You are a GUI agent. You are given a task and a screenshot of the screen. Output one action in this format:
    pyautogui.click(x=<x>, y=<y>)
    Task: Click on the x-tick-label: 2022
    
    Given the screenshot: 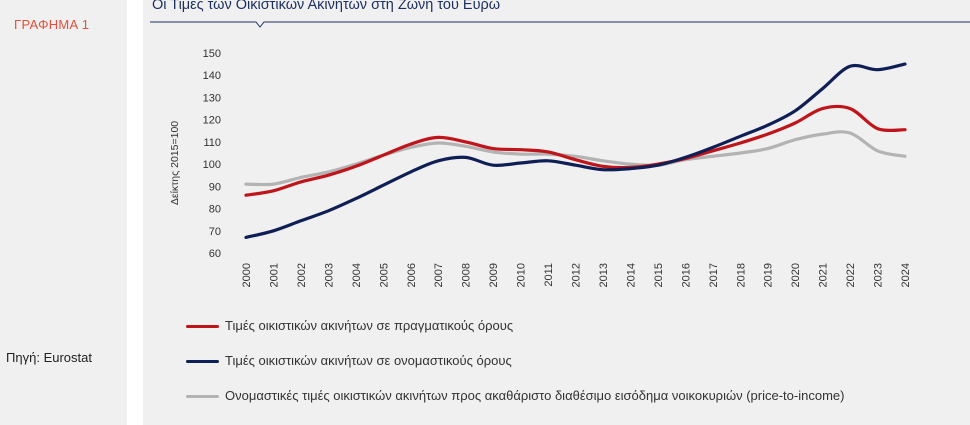 What is the action you would take?
    pyautogui.click(x=851, y=275)
    